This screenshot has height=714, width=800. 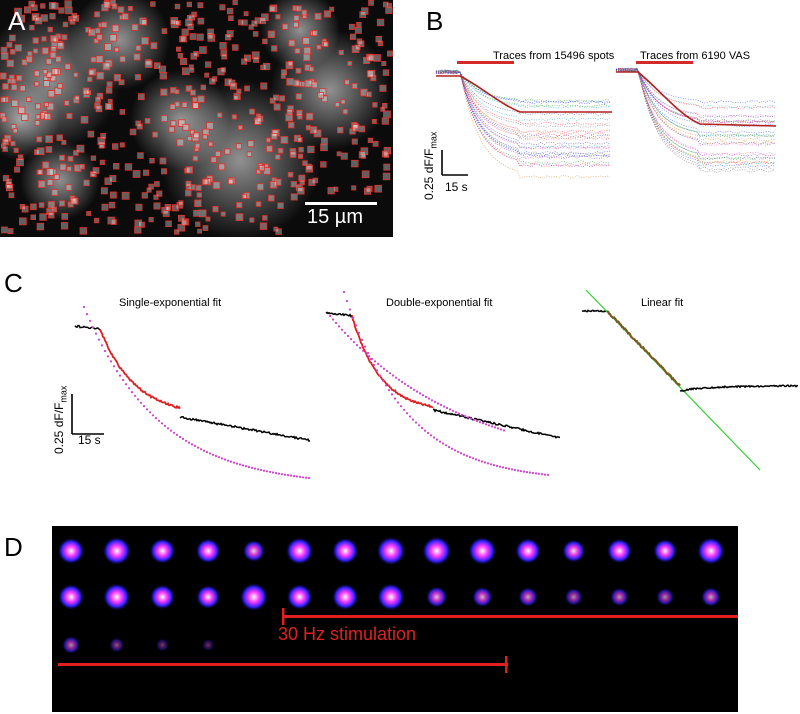 I want to click on panel-a-letter: A, so click(x=17, y=21).